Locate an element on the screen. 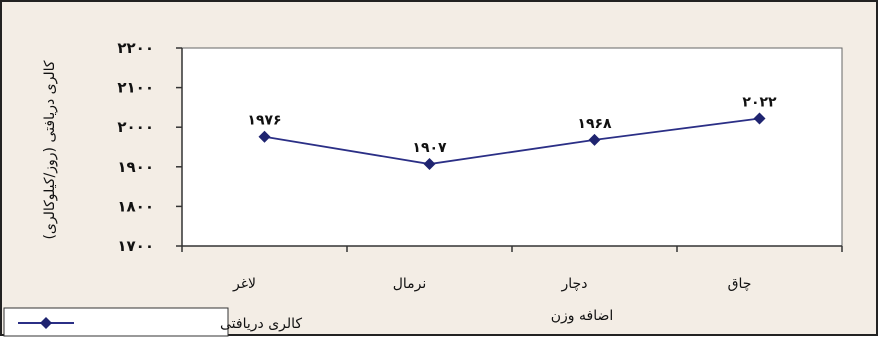 The height and width of the screenshot is (338, 878). legend: کالری دریافتی is located at coordinates (152, 322).